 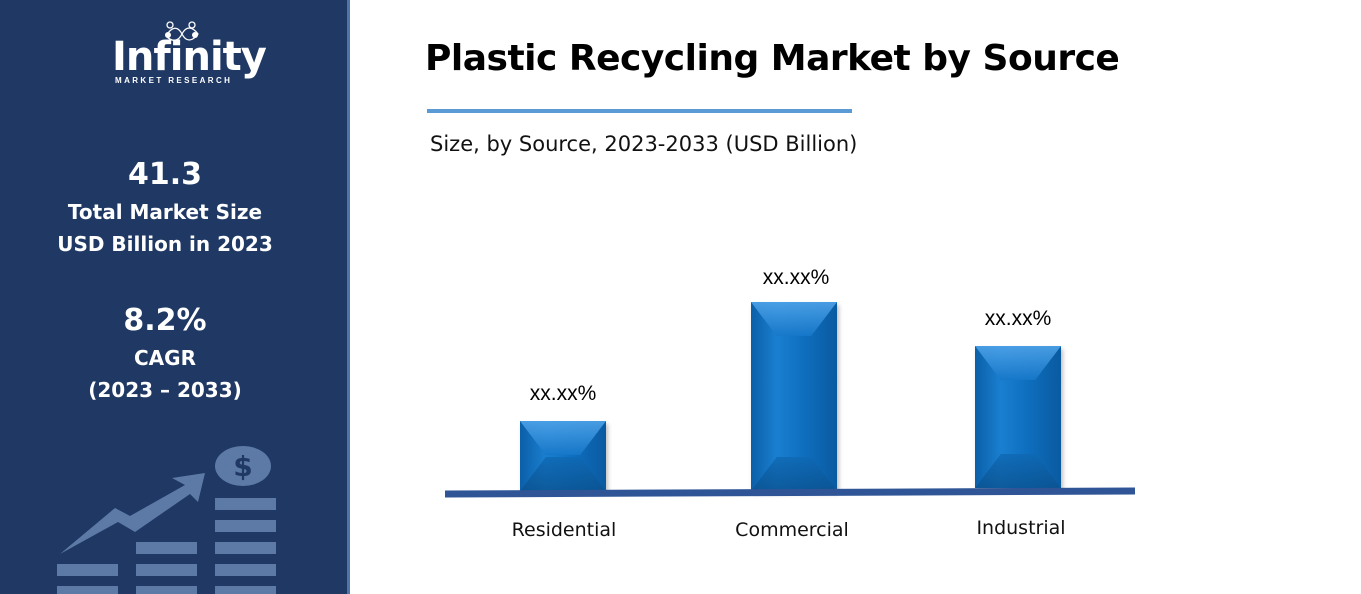 I want to click on title-underline, so click(x=639, y=111).